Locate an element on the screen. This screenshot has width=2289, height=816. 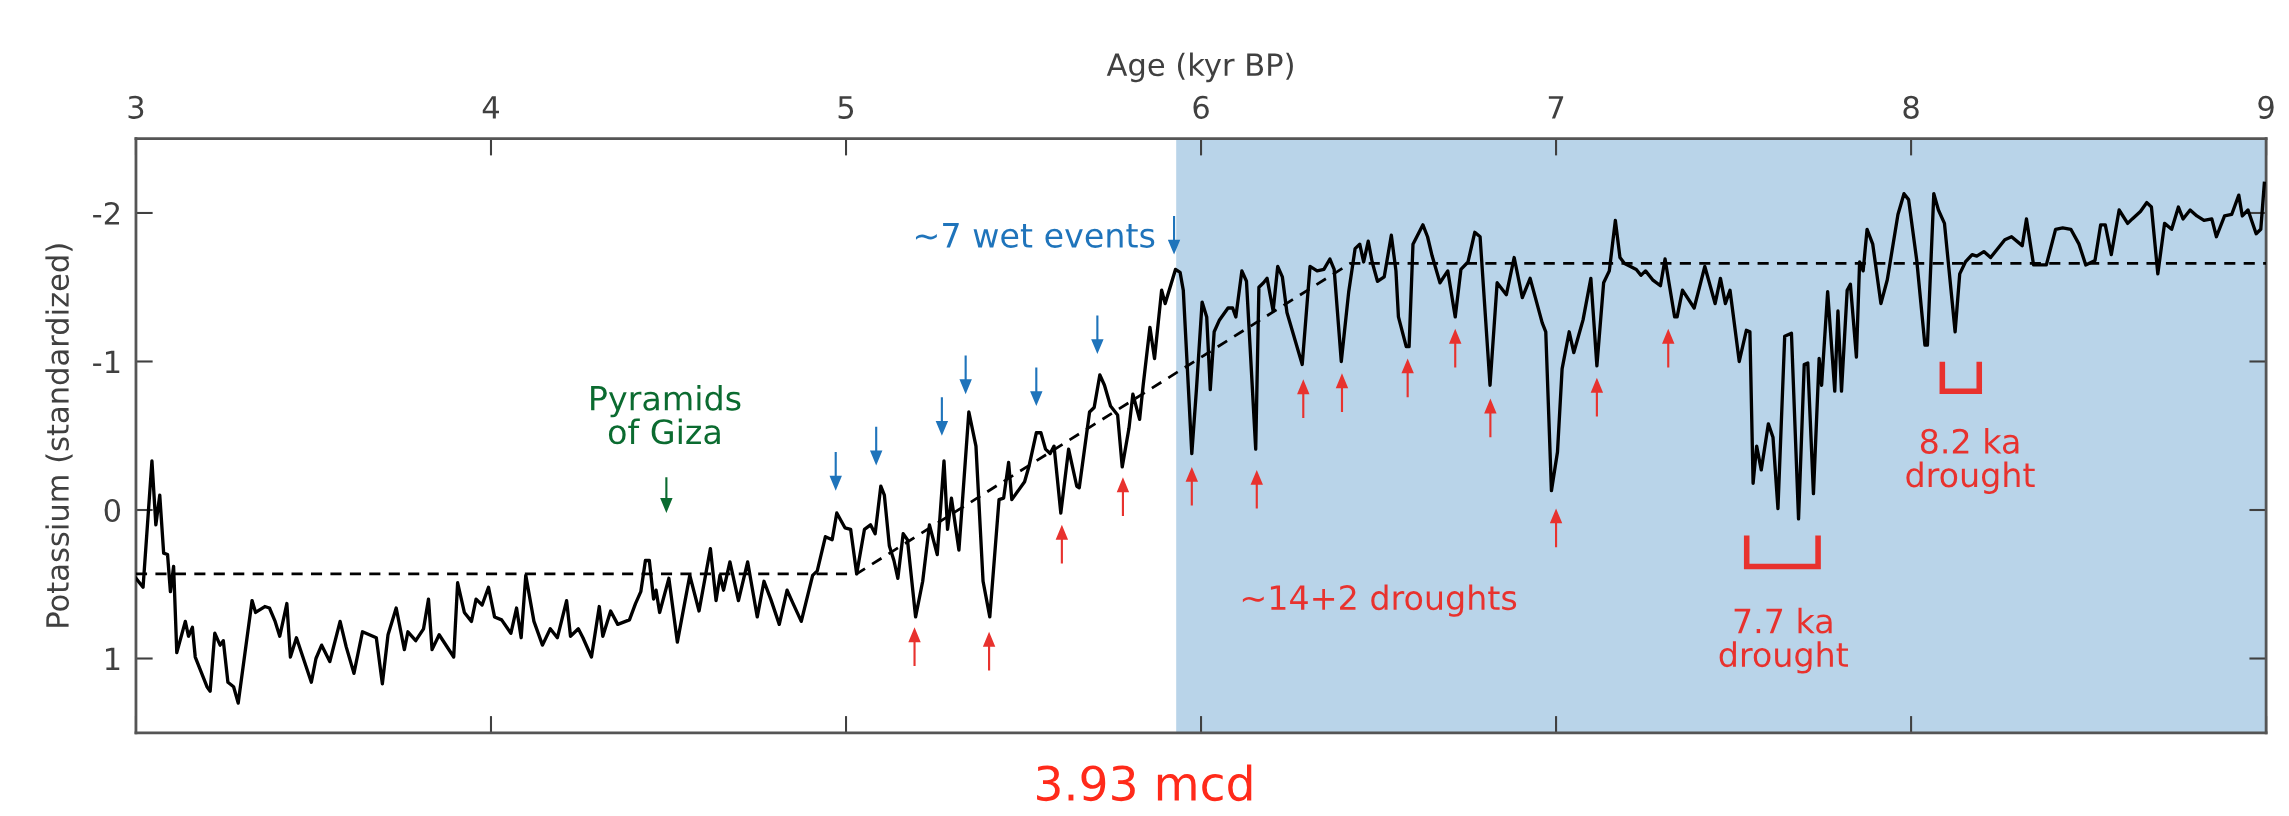
x-tick-label: 4 is located at coordinates (490, 107).